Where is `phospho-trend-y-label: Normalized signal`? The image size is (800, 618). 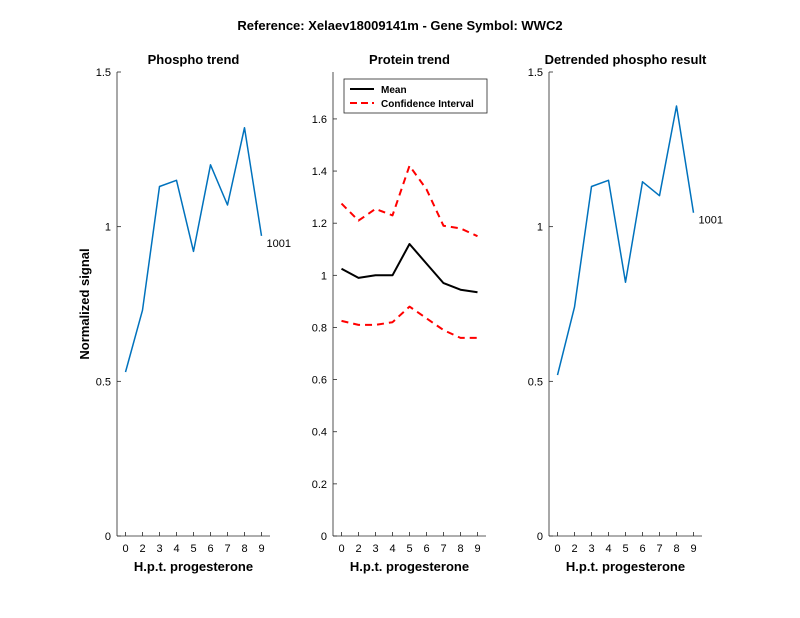
phospho-trend-y-label: Normalized signal is located at coordinates (84, 303).